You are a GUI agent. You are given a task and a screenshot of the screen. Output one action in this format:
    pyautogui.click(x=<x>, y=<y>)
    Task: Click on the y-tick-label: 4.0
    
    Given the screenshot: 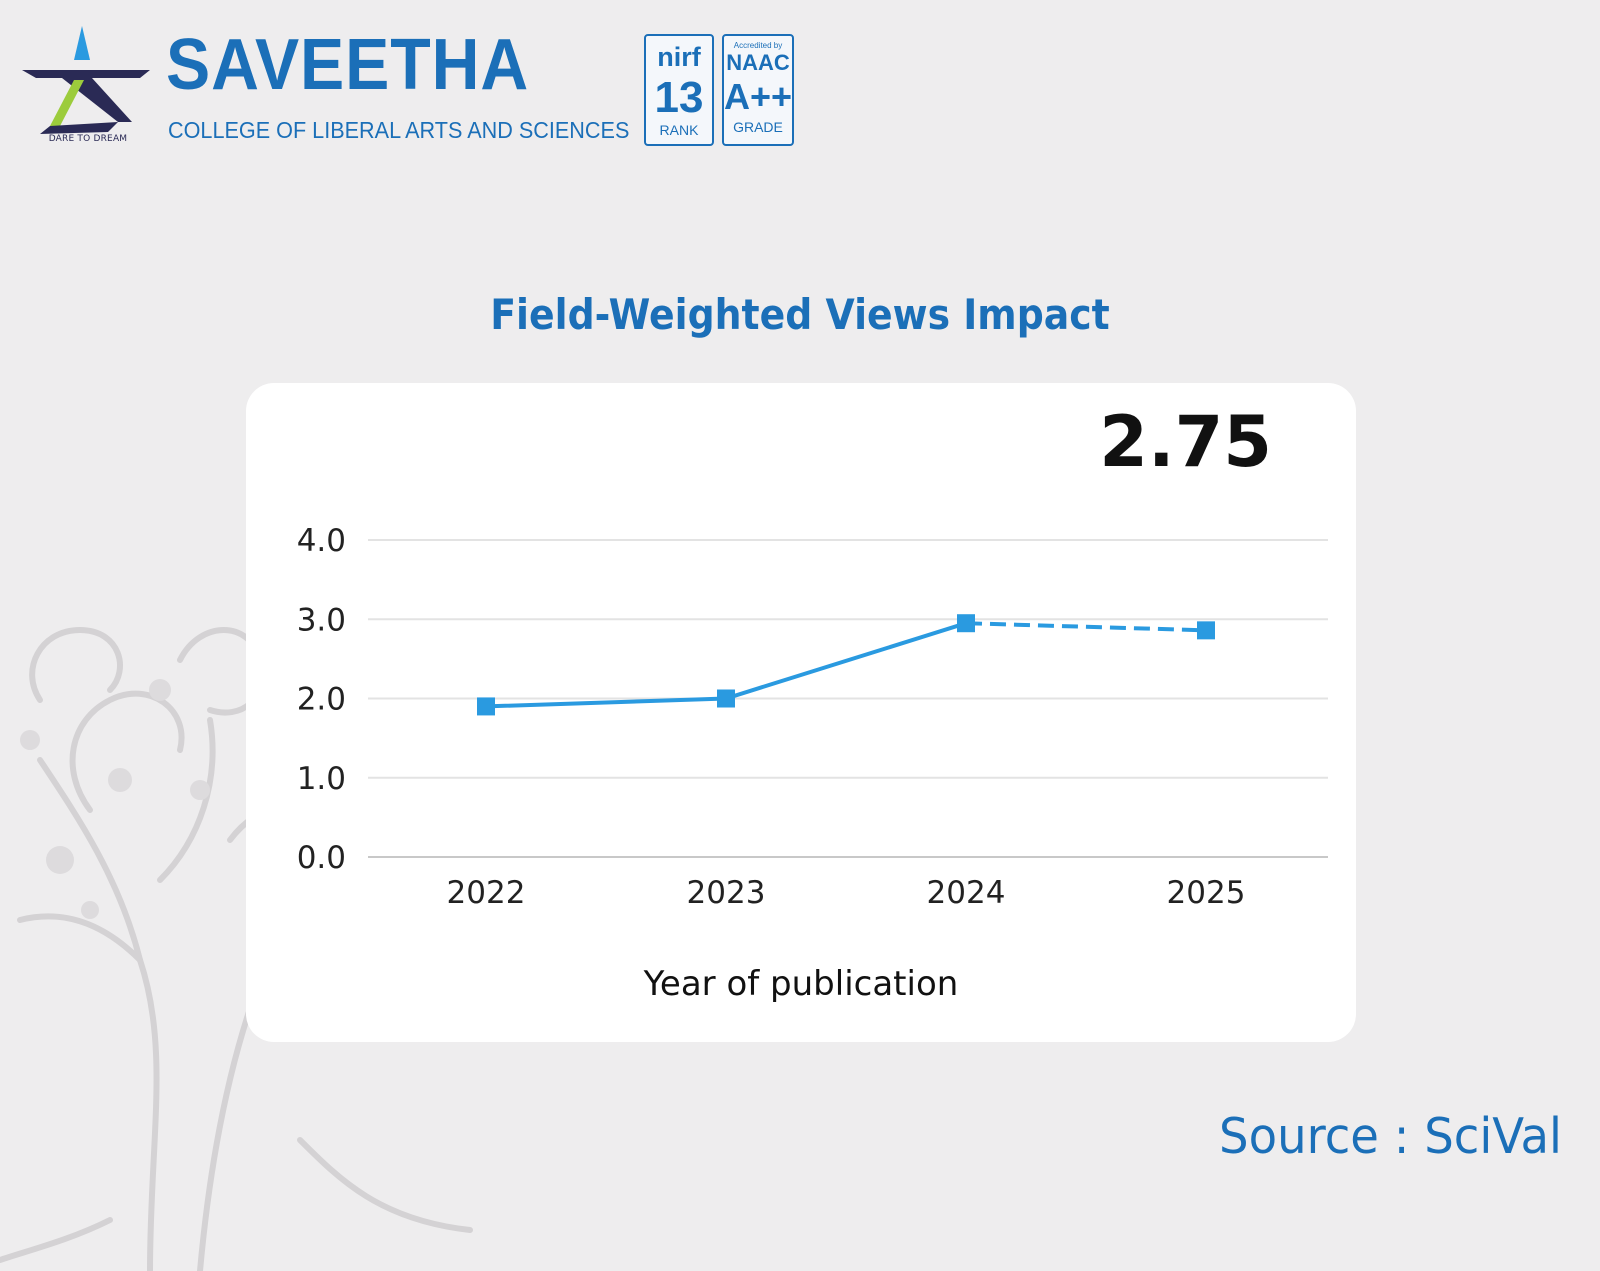 What is the action you would take?
    pyautogui.click(x=321, y=541)
    